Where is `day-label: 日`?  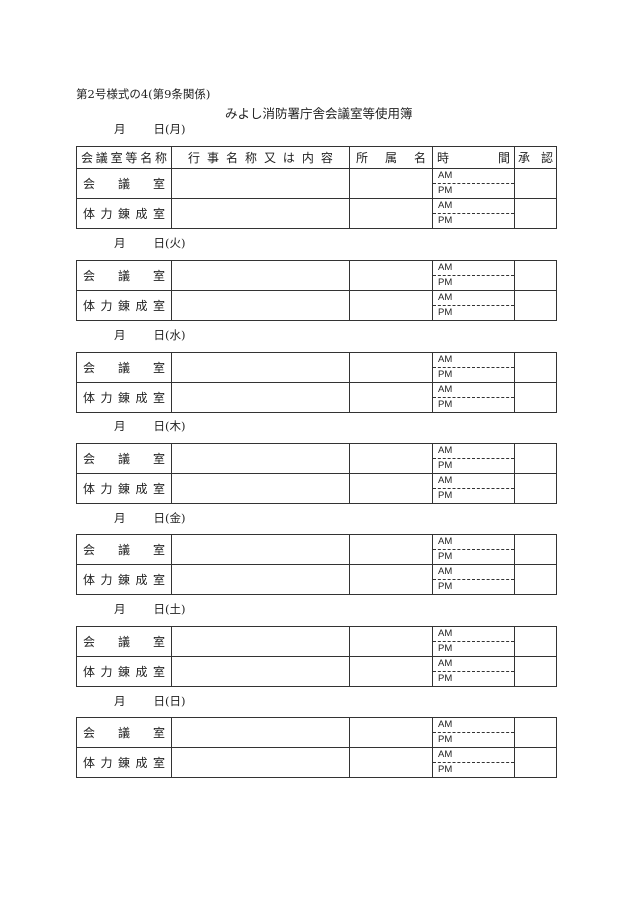 day-label: 日 is located at coordinates (159, 243).